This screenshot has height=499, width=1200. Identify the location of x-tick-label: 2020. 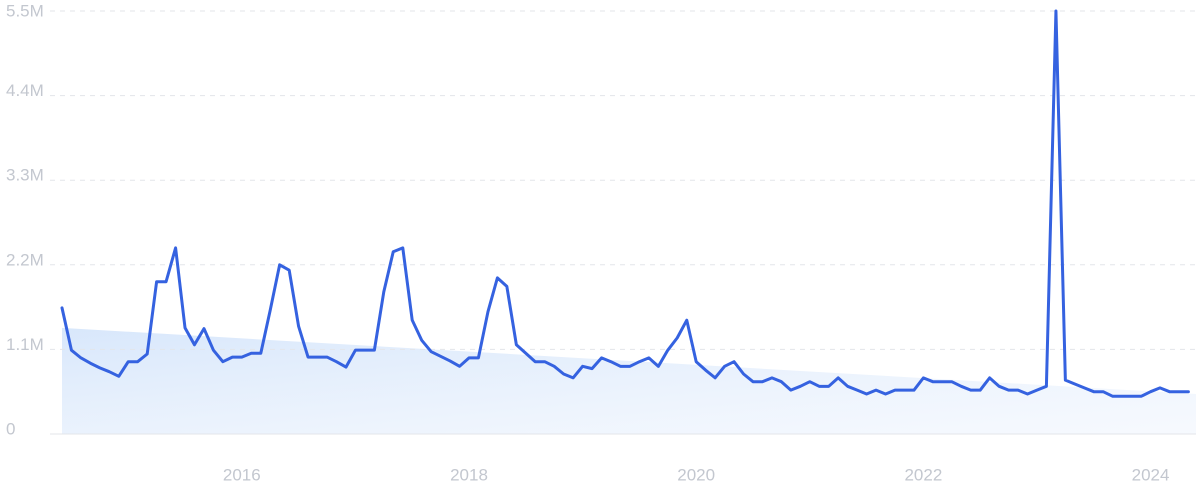
(696, 474).